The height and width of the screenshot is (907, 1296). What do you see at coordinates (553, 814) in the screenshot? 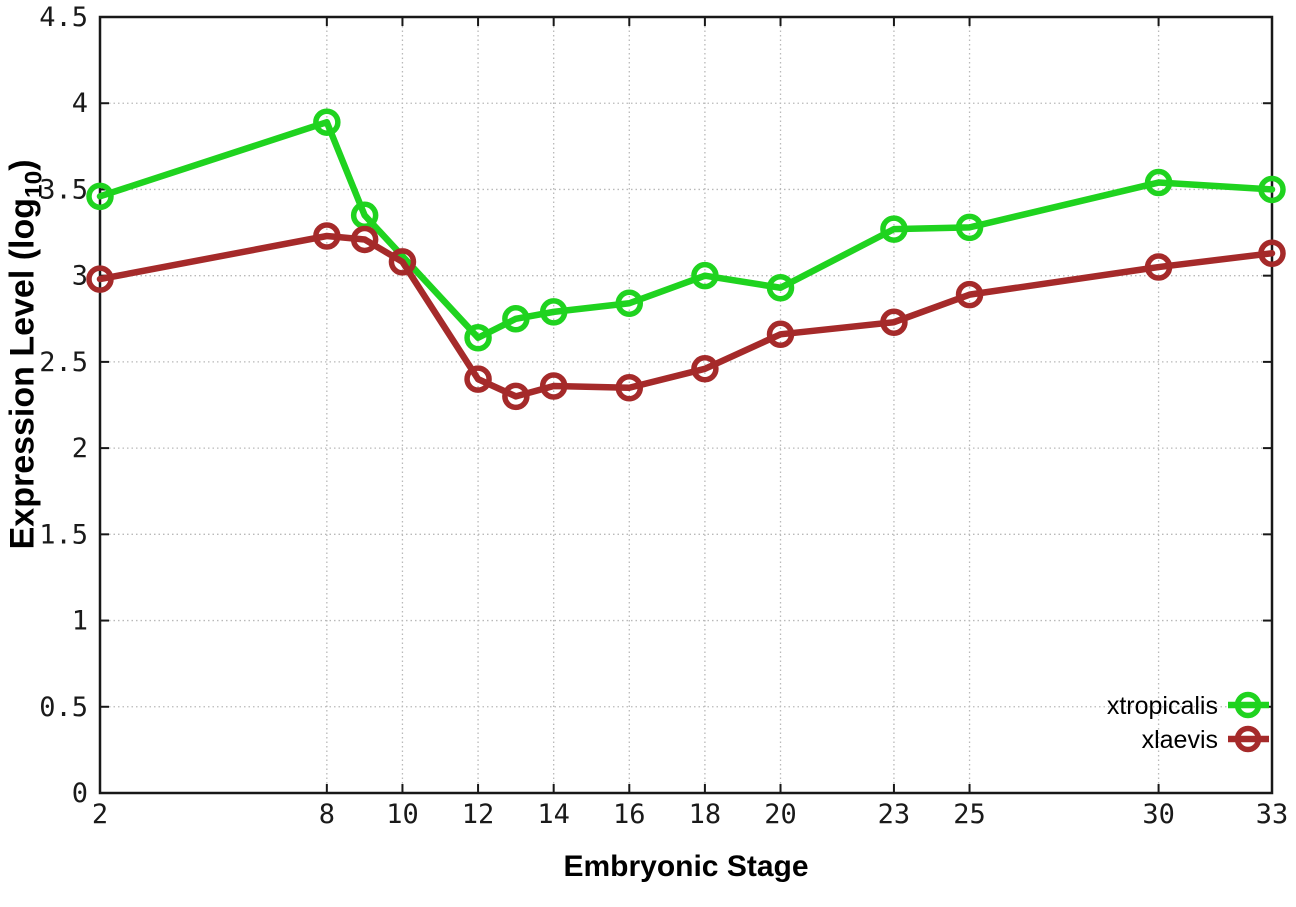
I see `x-tick-label: 14` at bounding box center [553, 814].